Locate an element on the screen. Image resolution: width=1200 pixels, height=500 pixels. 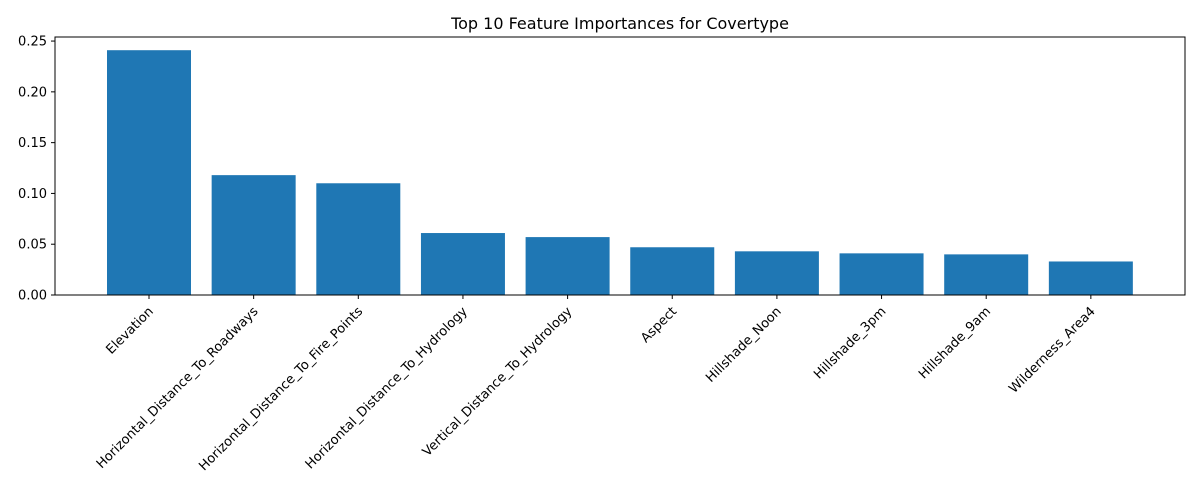
y-tick-label: 0.00 is located at coordinates (32, 296).